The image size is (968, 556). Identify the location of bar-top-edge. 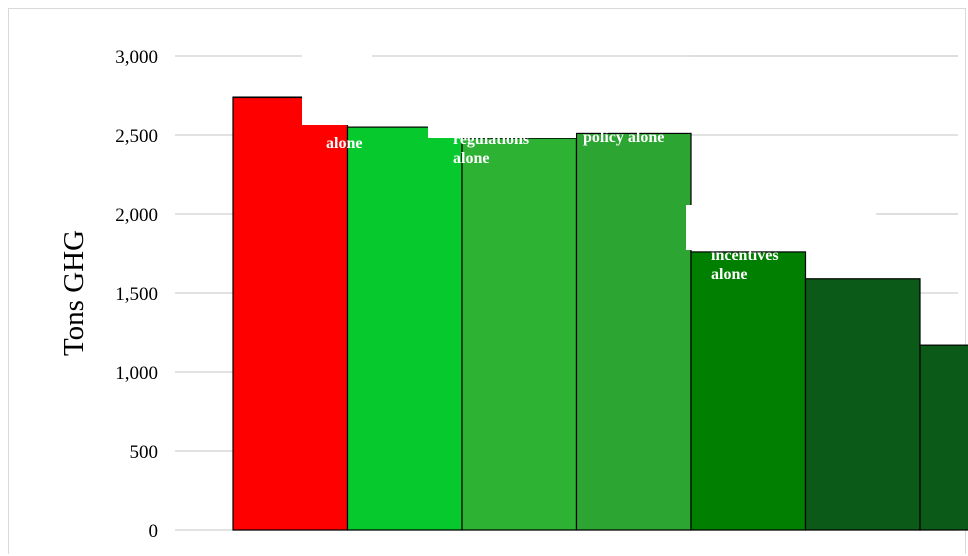
(267, 98).